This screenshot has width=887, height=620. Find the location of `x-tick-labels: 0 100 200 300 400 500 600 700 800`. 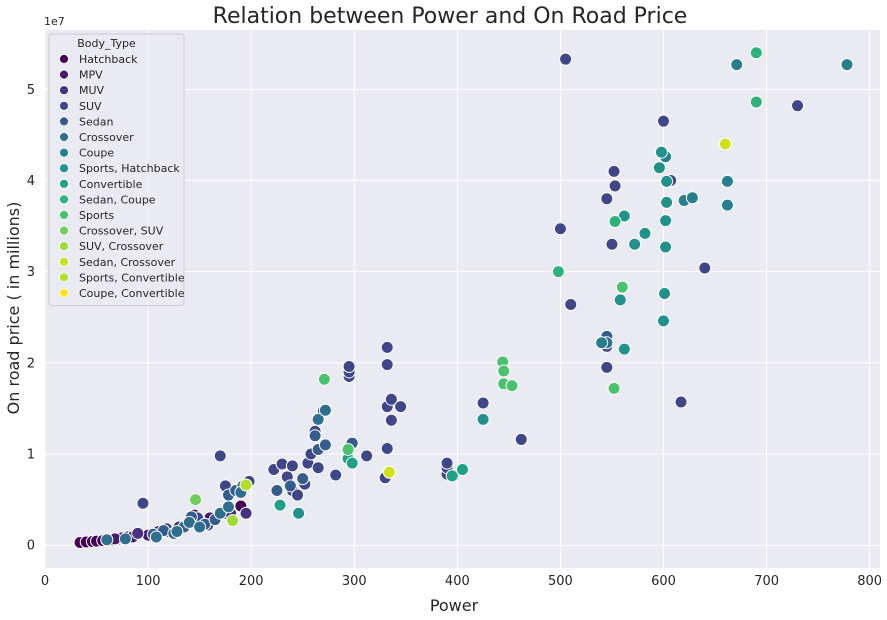

x-tick-labels: 0 100 200 300 400 500 600 700 800 is located at coordinates (461, 581).